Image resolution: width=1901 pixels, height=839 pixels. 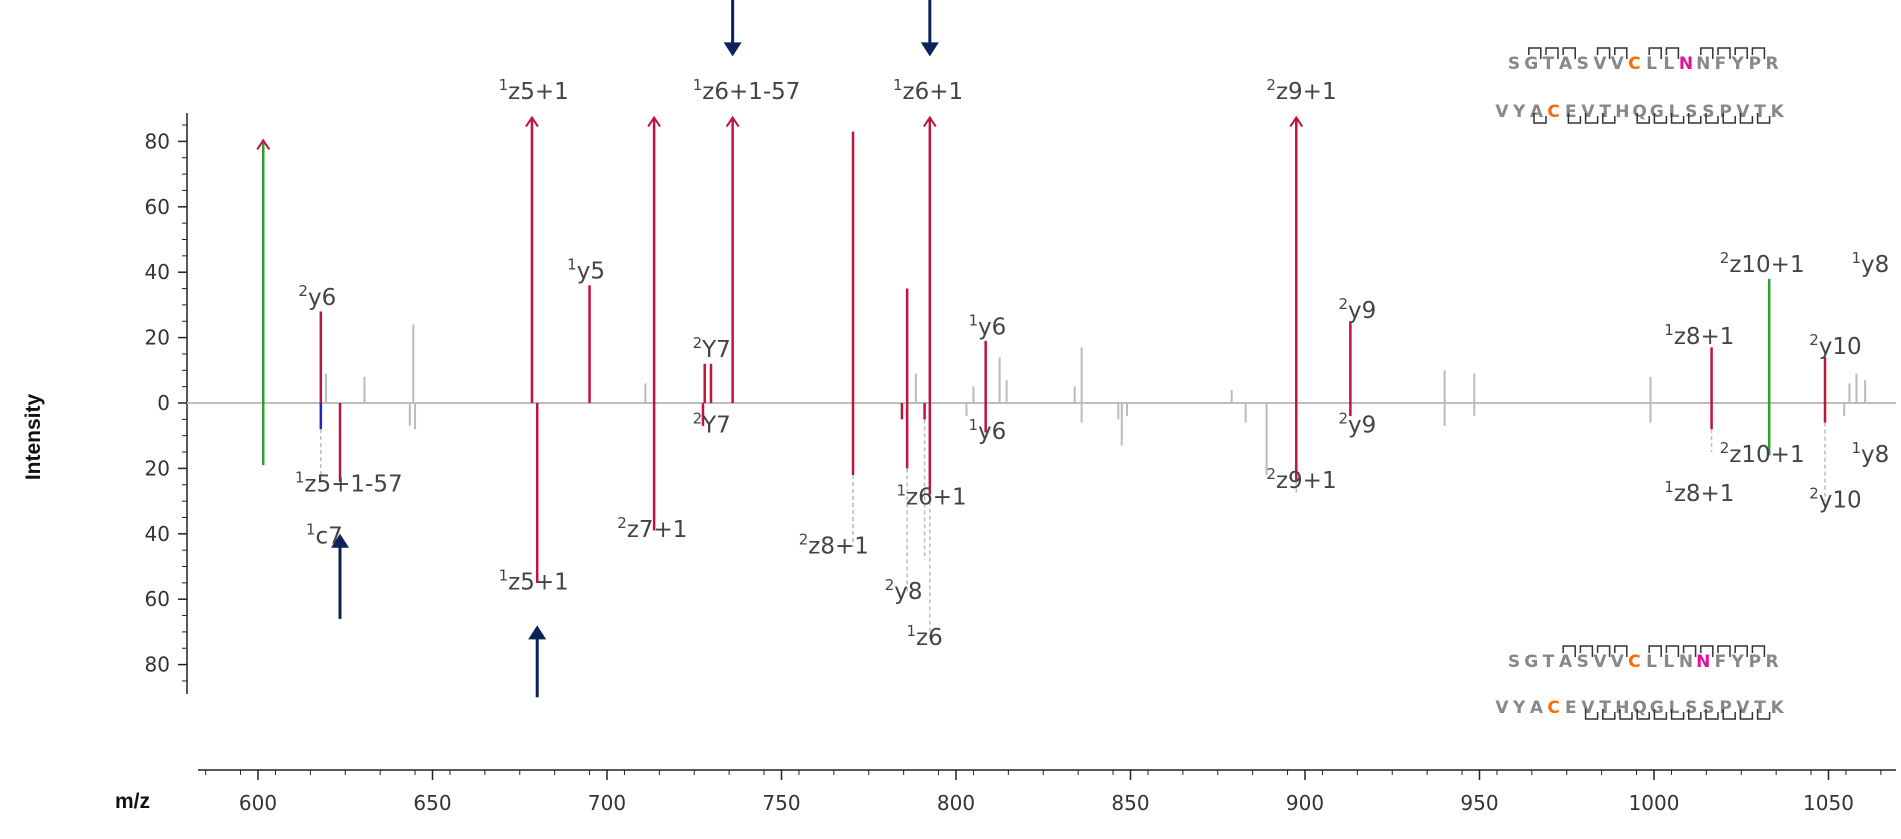 What do you see at coordinates (1737, 662) in the screenshot?
I see `residue-letter: Y` at bounding box center [1737, 662].